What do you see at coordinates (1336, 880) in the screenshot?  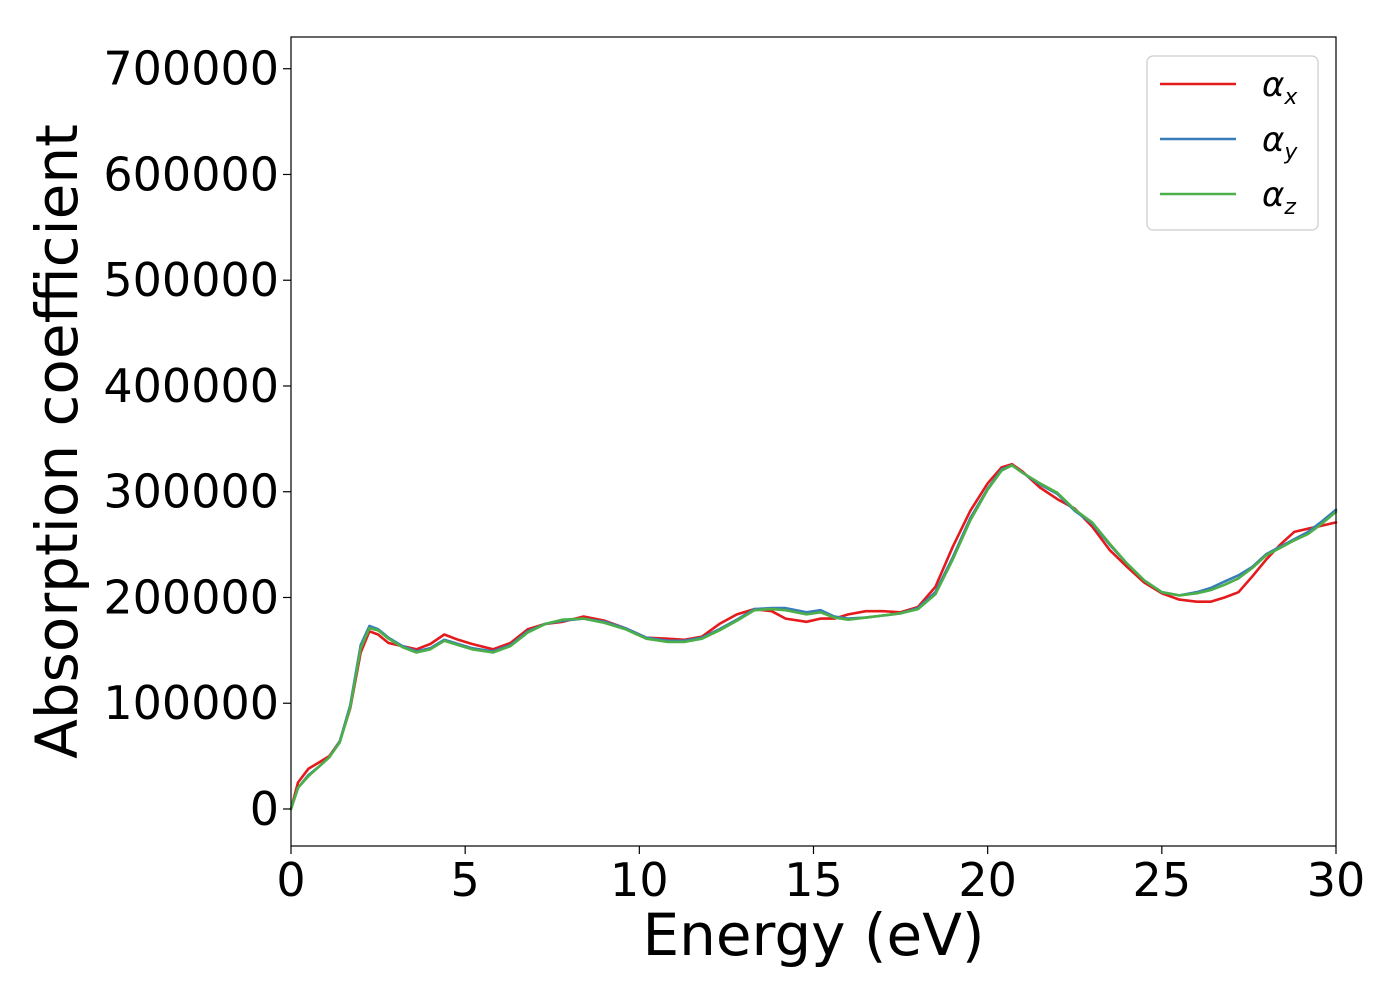 I see `x-tick-label: 30` at bounding box center [1336, 880].